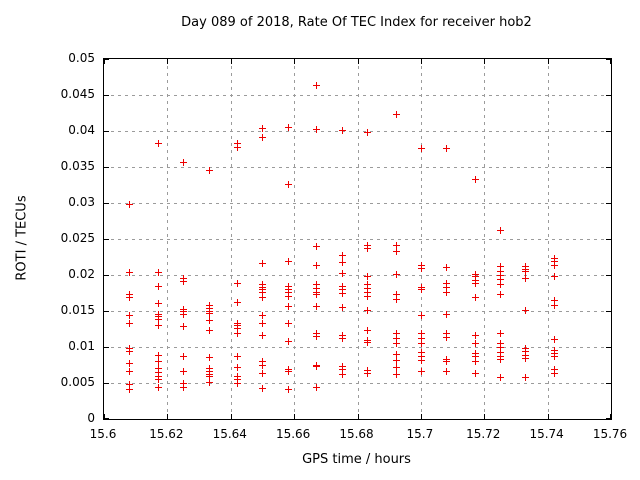 The height and width of the screenshot is (480, 640). I want to click on y-tick-label: 0.045, so click(77, 94).